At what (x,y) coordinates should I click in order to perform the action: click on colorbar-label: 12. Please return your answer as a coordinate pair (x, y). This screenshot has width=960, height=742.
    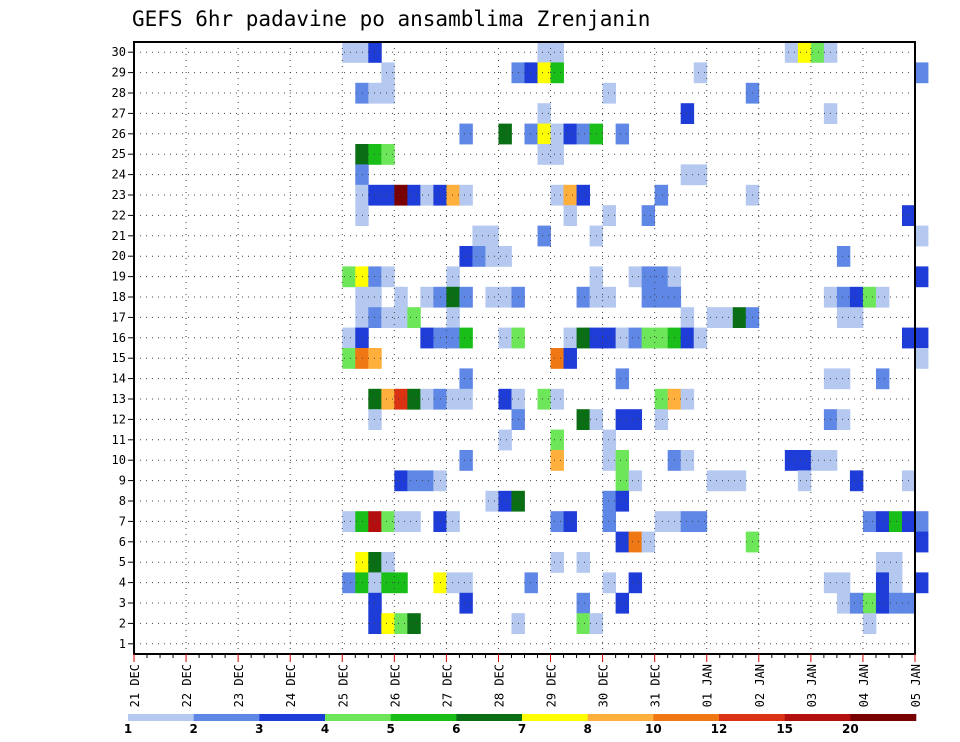
    Looking at the image, I should click on (719, 729).